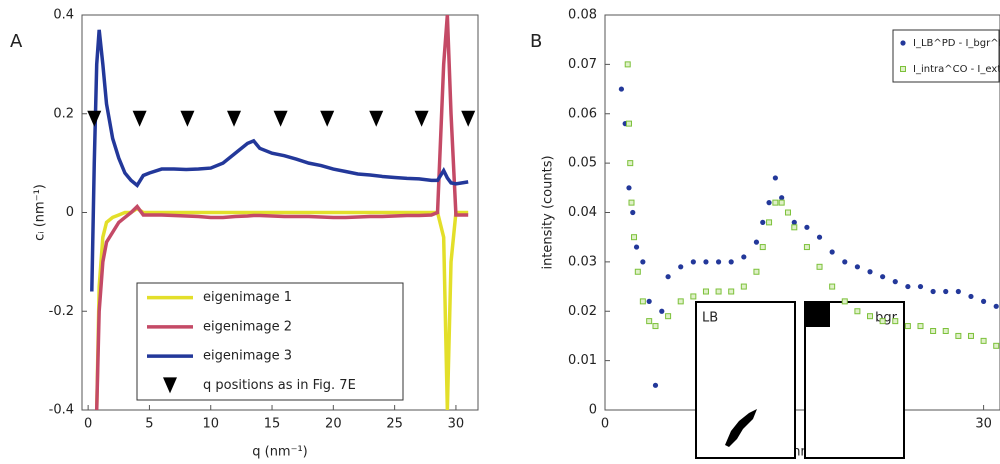 Image resolution: width=1000 pixels, height=464 pixels. What do you see at coordinates (61, 311) in the screenshot?
I see `y-tick-label: -0.2` at bounding box center [61, 311].